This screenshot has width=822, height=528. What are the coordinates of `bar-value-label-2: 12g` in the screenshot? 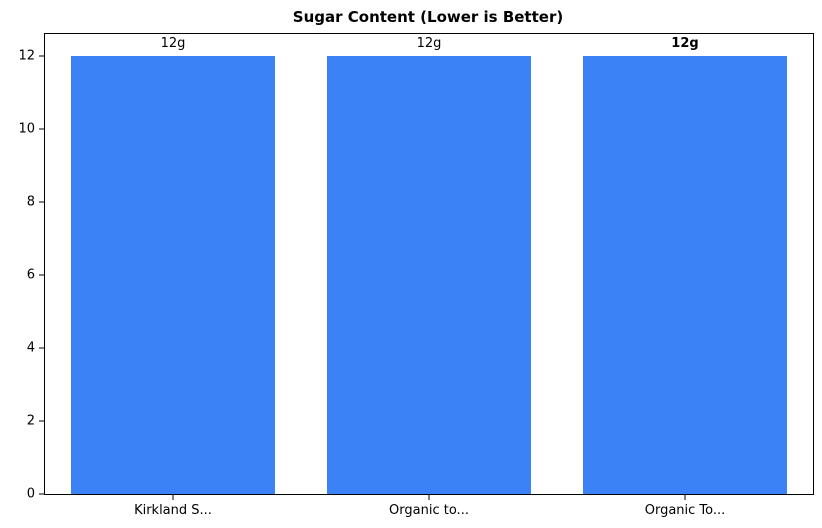 It's located at (685, 43).